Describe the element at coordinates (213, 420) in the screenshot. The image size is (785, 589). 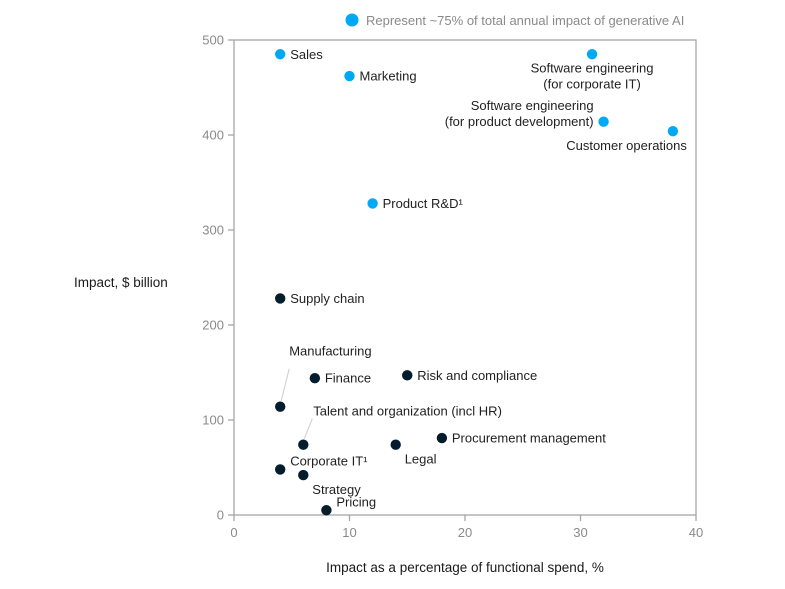
I see `y-tick-label: 100` at that location.